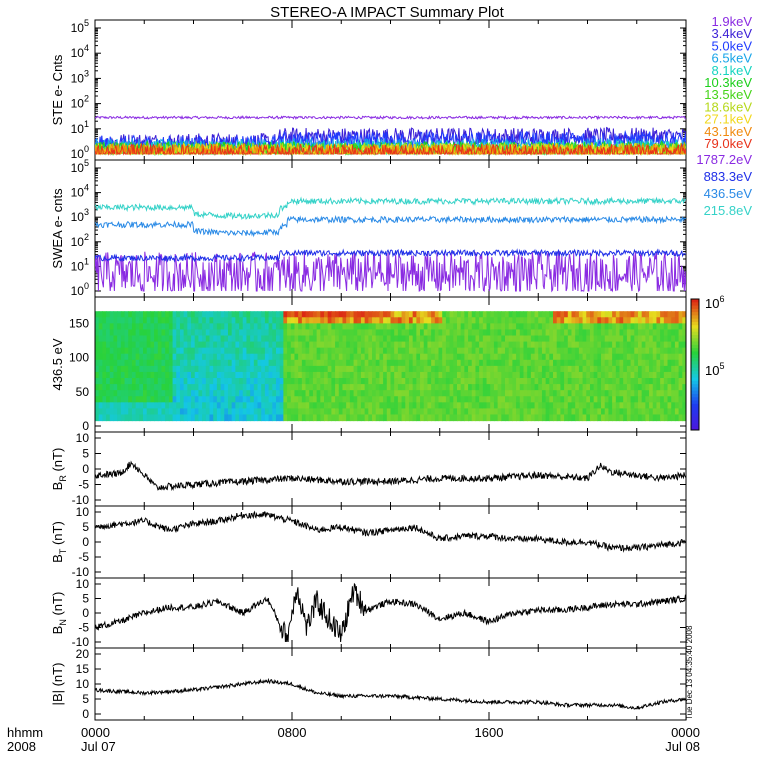 The width and height of the screenshot is (780, 780). I want to click on y-axis-label: BN (nT), so click(59, 613).